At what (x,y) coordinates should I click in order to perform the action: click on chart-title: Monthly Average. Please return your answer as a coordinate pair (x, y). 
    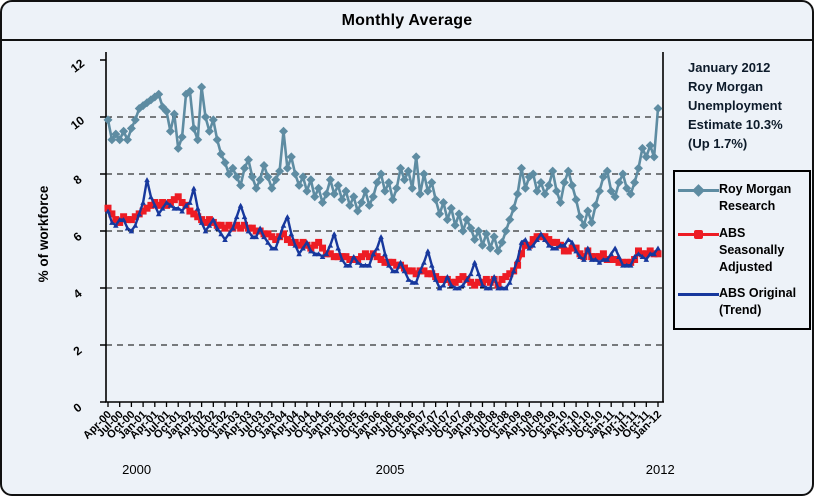
    Looking at the image, I should click on (407, 20).